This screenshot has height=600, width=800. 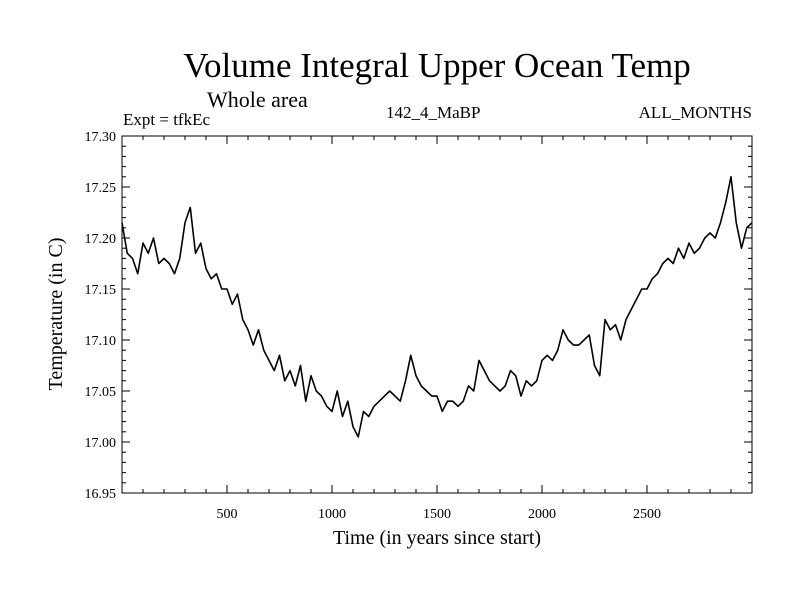 What do you see at coordinates (695, 112) in the screenshot?
I see `months-label: ALL_MONTHS` at bounding box center [695, 112].